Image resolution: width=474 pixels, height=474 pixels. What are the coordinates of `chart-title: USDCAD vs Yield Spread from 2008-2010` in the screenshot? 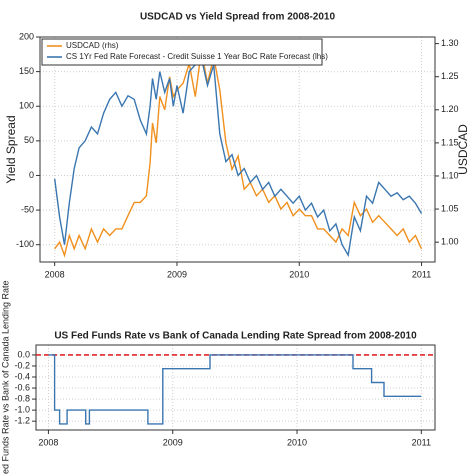 It's located at (238, 17).